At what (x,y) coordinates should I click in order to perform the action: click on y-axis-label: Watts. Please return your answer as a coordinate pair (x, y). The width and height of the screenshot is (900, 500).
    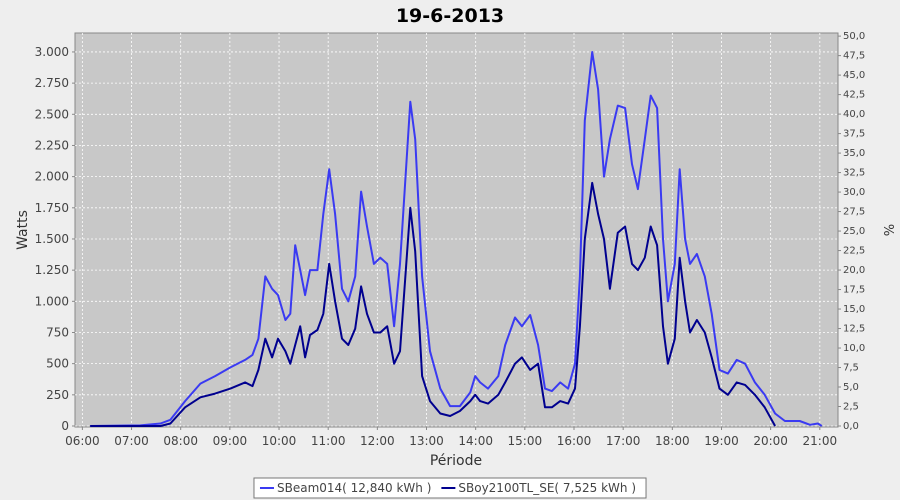
    Looking at the image, I should click on (23, 230).